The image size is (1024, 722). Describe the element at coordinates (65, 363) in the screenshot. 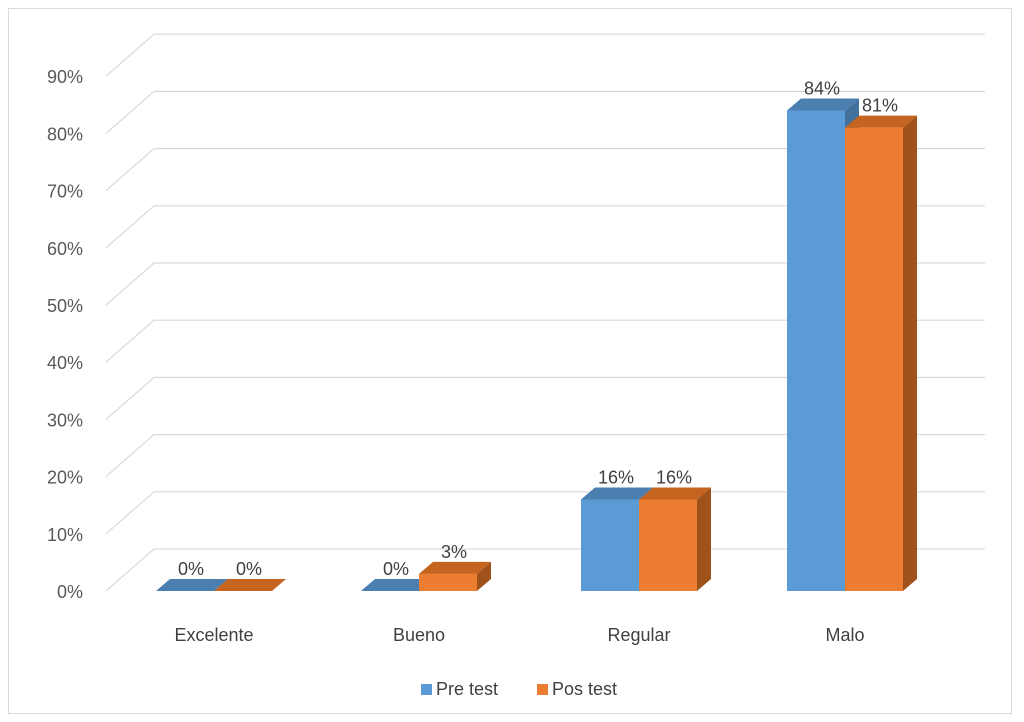

I see `y-tick-label: 40%` at that location.